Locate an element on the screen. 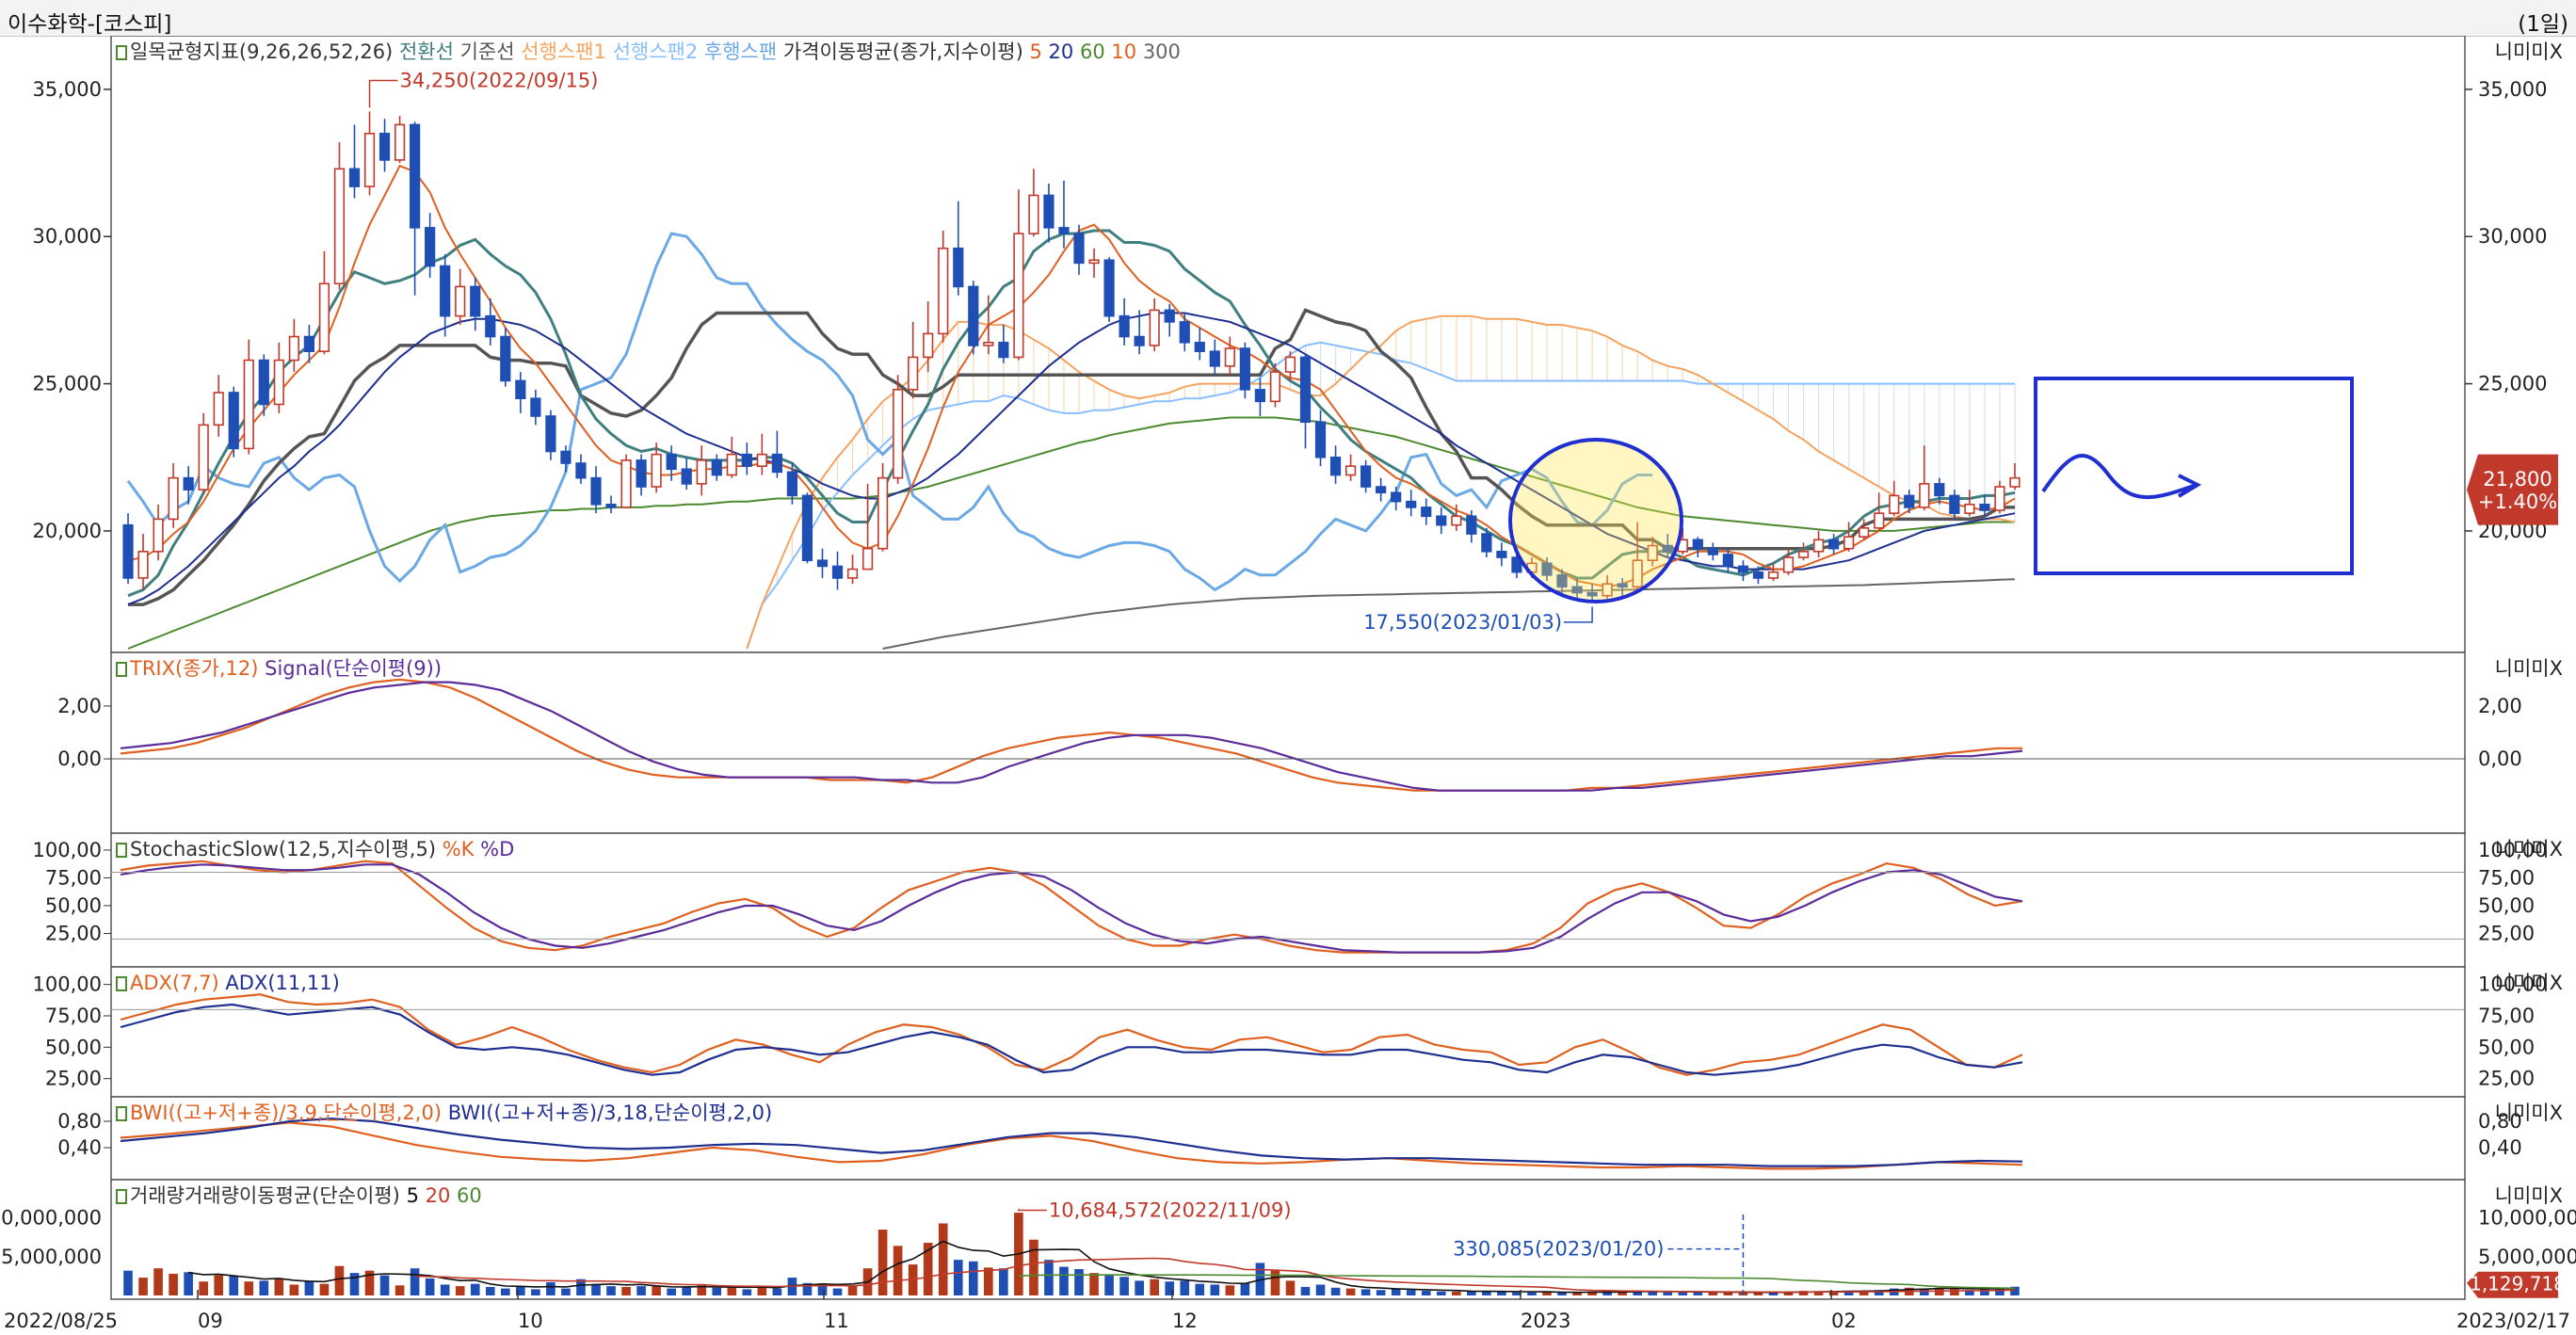 This screenshot has height=1335, width=2576. stoch-d-line is located at coordinates (1071, 908).